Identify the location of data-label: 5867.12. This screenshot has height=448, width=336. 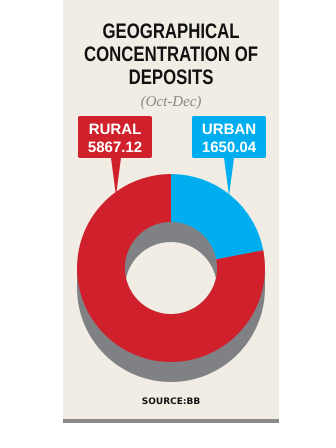
(115, 147).